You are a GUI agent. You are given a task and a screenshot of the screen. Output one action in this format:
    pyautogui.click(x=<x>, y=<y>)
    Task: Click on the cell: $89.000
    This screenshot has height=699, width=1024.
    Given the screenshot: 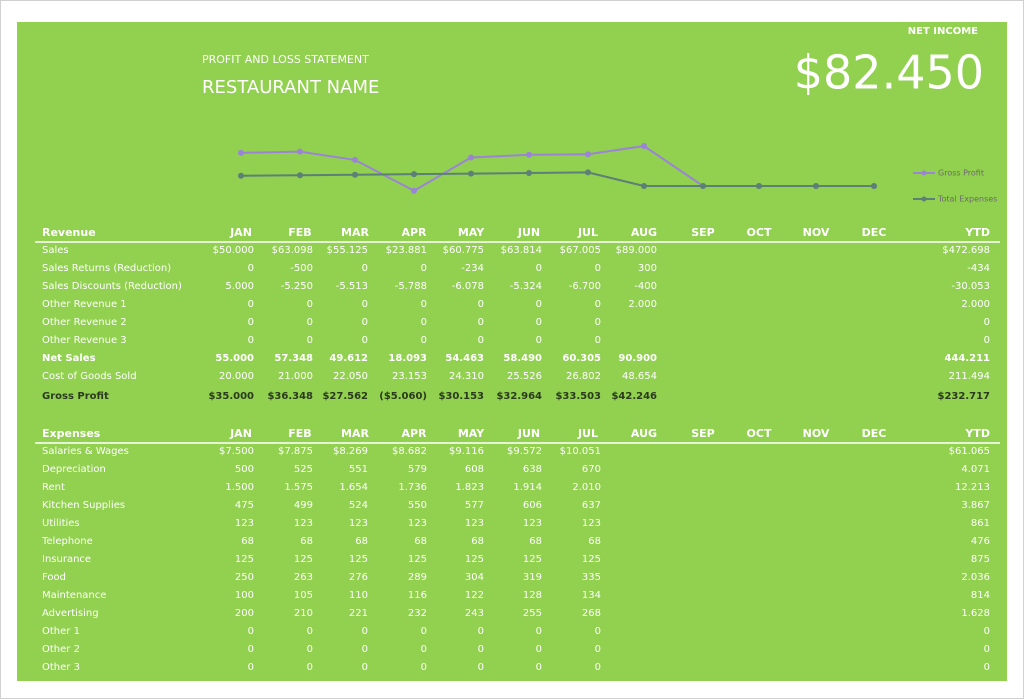 What is the action you would take?
    pyautogui.click(x=636, y=250)
    